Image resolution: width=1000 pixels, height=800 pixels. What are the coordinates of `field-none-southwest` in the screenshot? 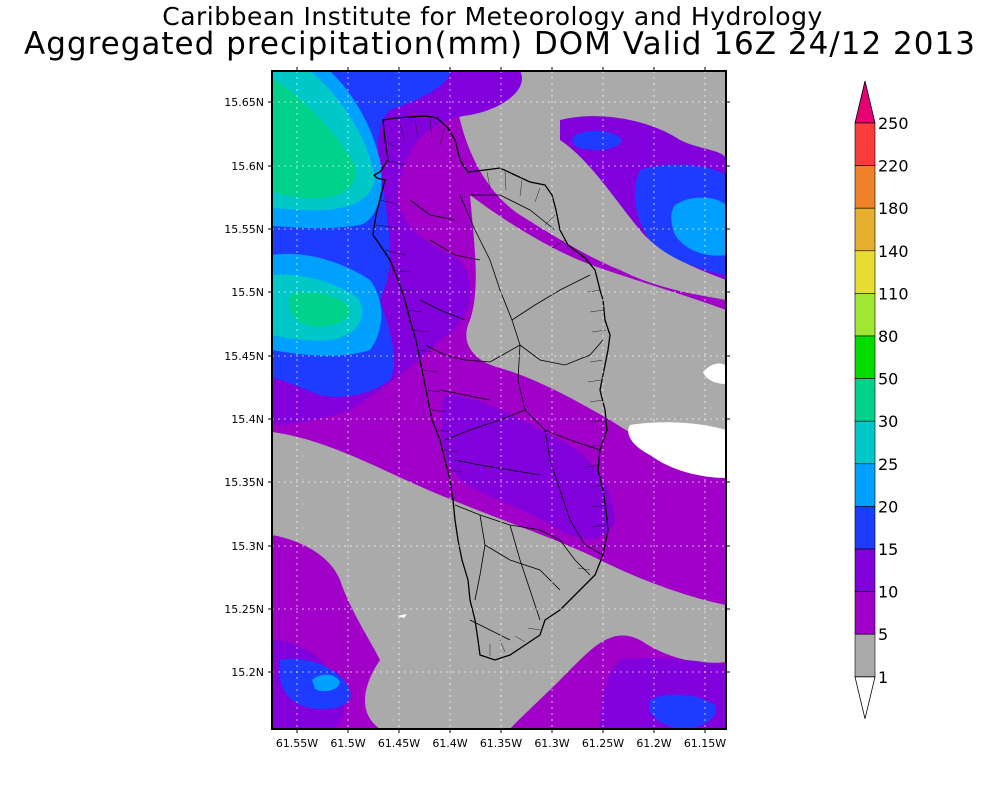 It's located at (402, 616).